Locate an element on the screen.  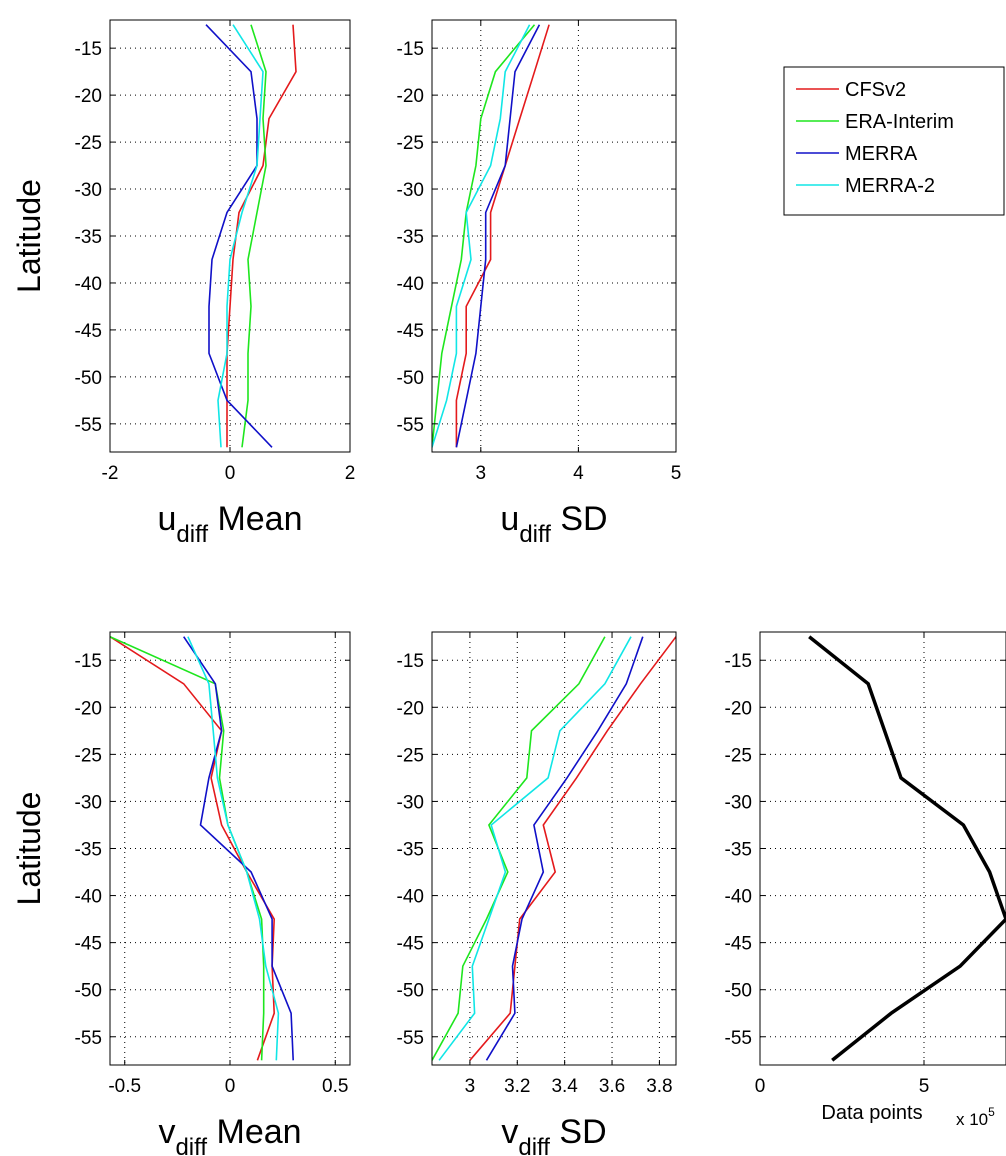
x-axis-label: vdiff Mean is located at coordinates (229, 1134).